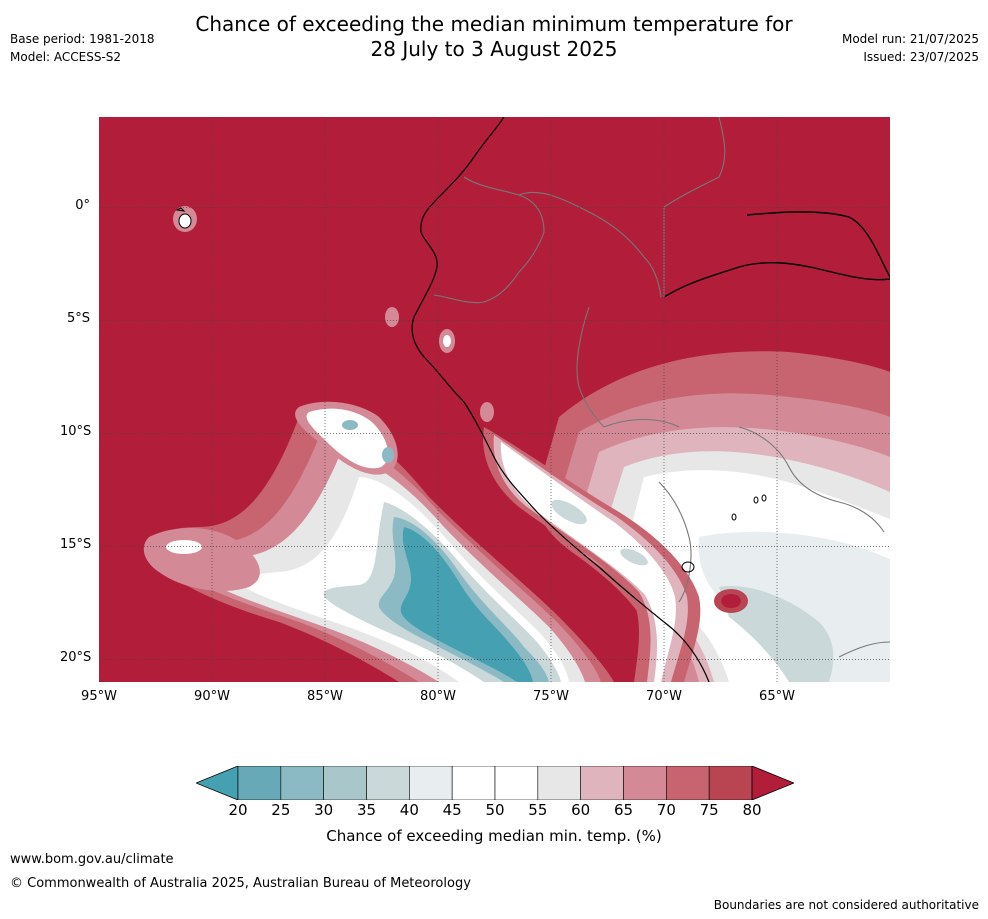 This screenshot has height=919, width=988. I want to click on lon-tick-label: 65°W, so click(777, 696).